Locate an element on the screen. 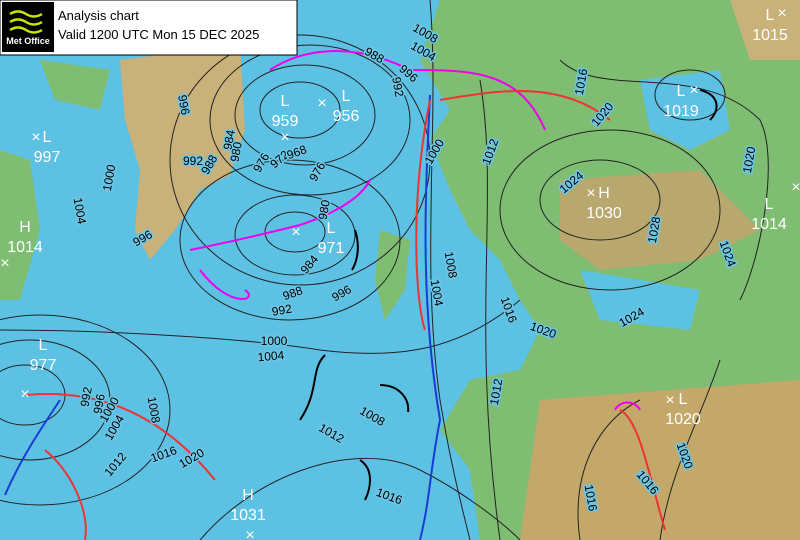 Image resolution: width=800 pixels, height=540 pixels. valid-time: Valid 1200 UTC Mon 15 DEC 2025 is located at coordinates (158, 34).